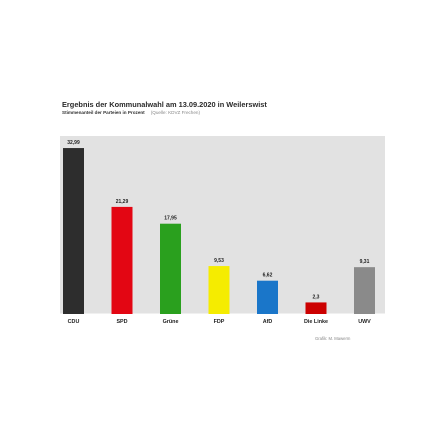 This screenshot has width=444, height=444. Describe the element at coordinates (171, 322) in the screenshot. I see `category-label: Grüne` at that location.